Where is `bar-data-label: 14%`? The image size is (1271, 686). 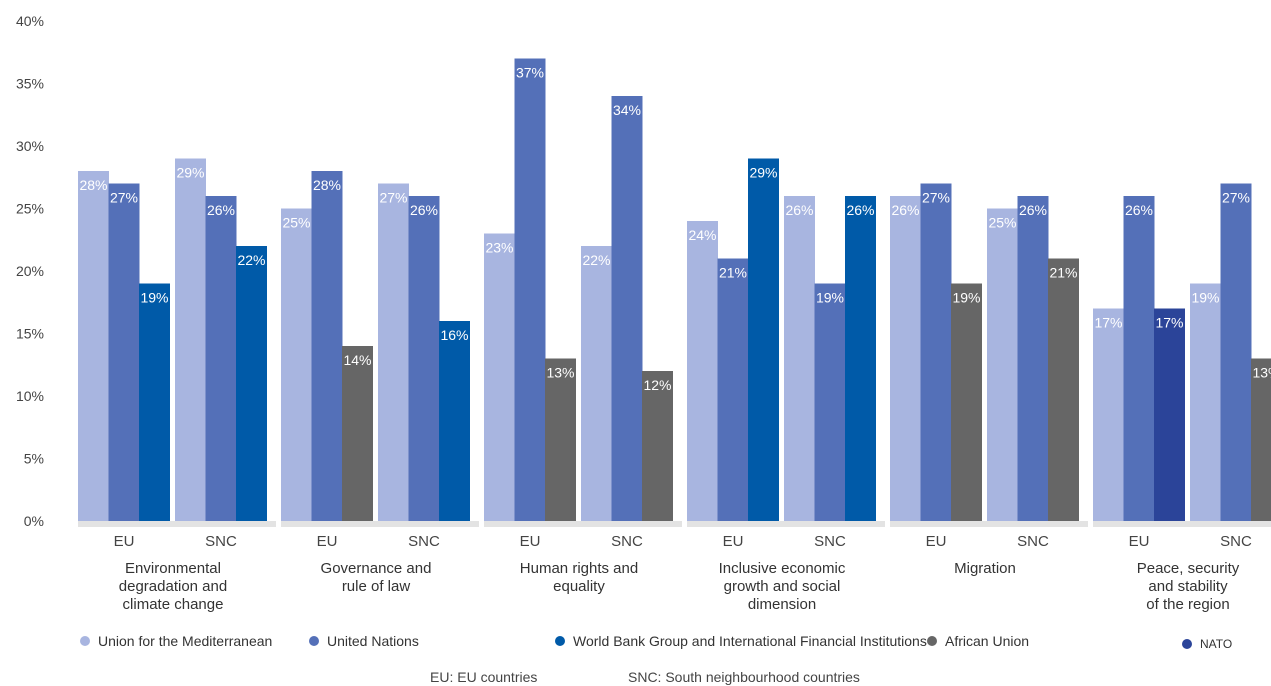
bar-data-label: 14% is located at coordinates (357, 360).